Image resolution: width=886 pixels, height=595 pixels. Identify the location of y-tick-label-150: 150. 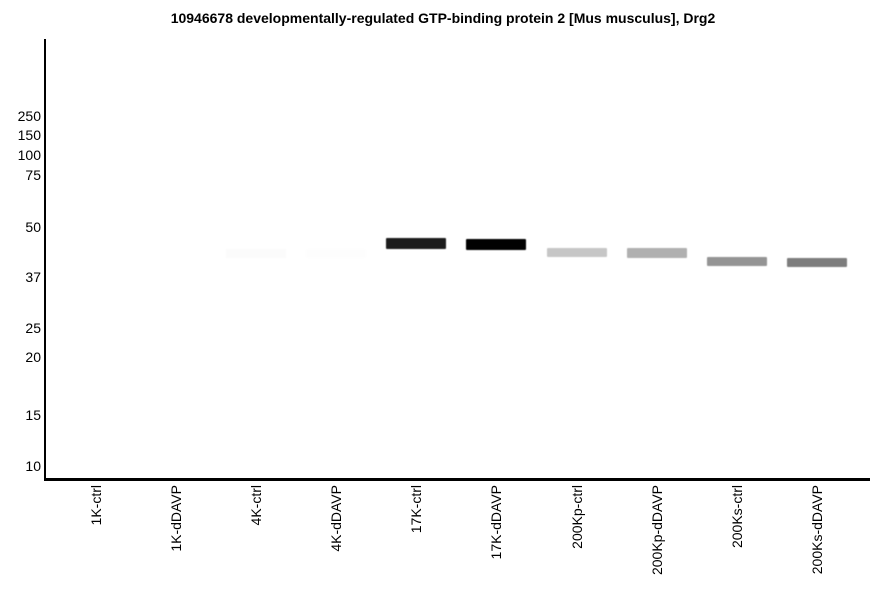
(29, 135).